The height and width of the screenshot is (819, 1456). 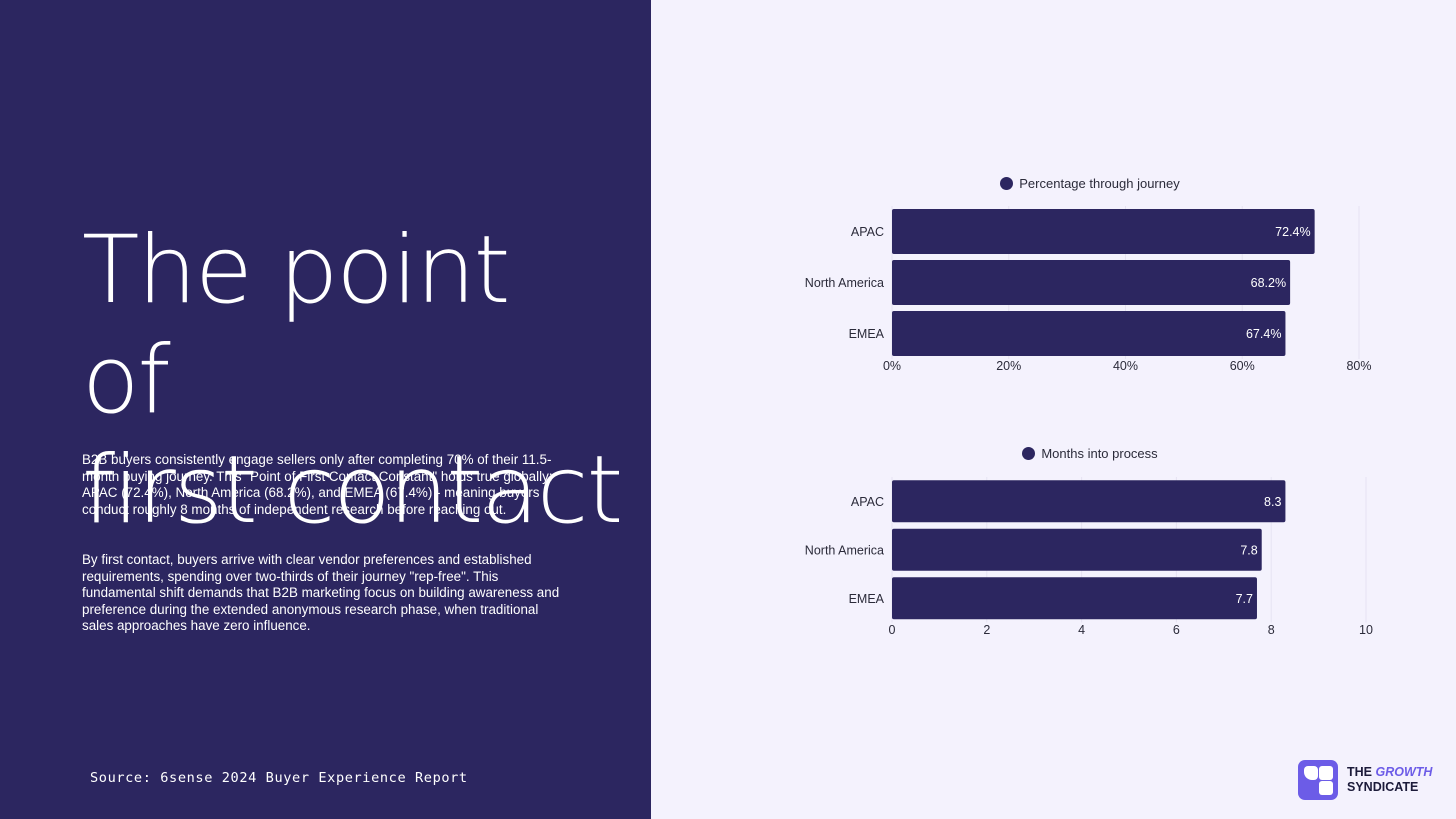 What do you see at coordinates (1292, 232) in the screenshot?
I see `data-label: 72.4%` at bounding box center [1292, 232].